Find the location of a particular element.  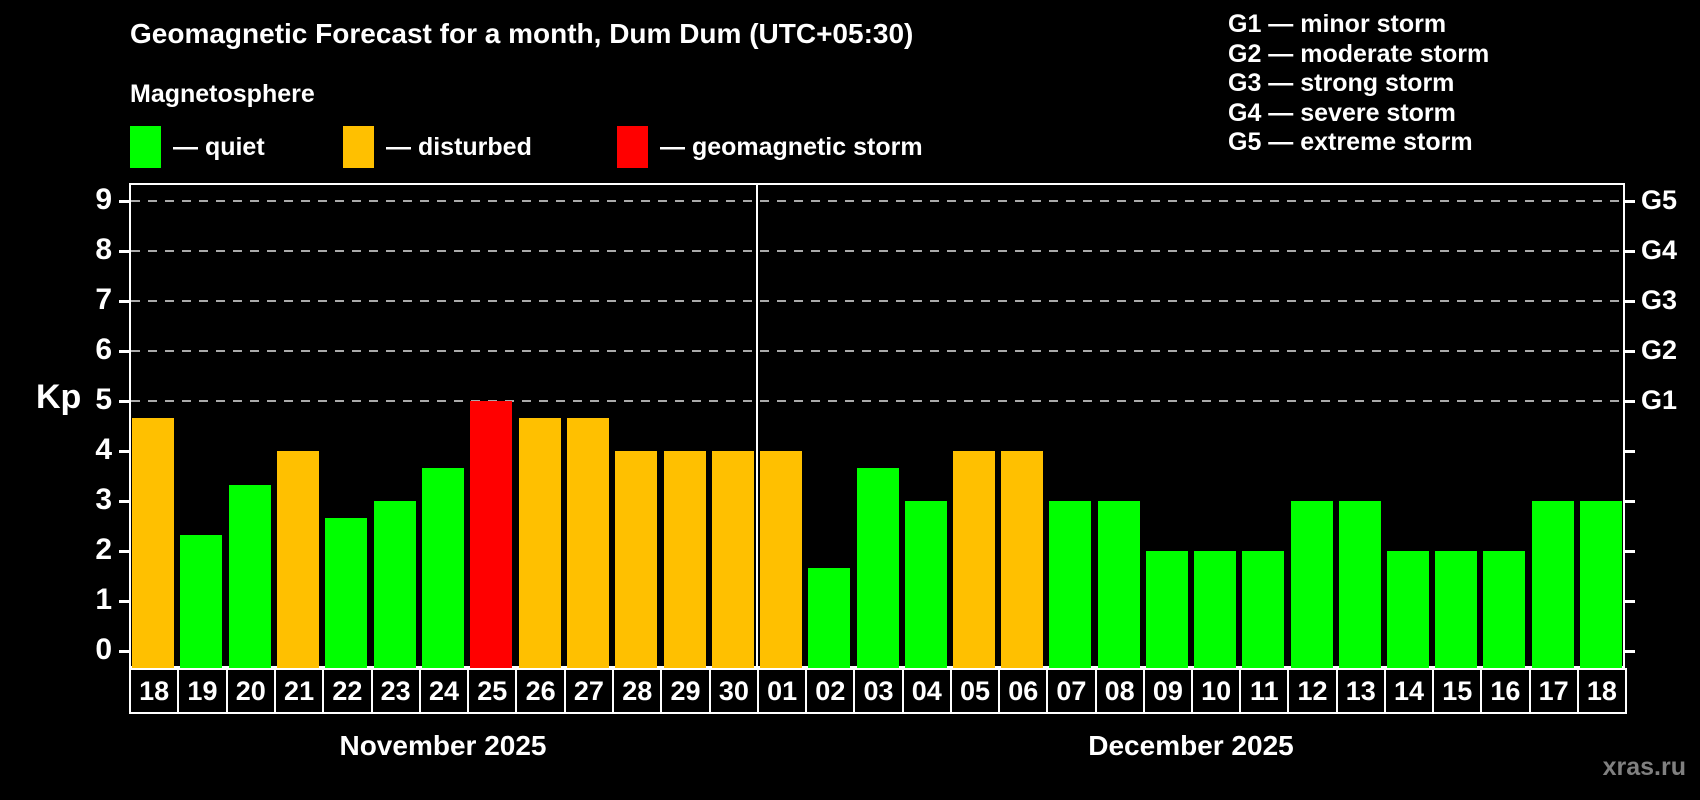

date-label: 15 is located at coordinates (1457, 691).